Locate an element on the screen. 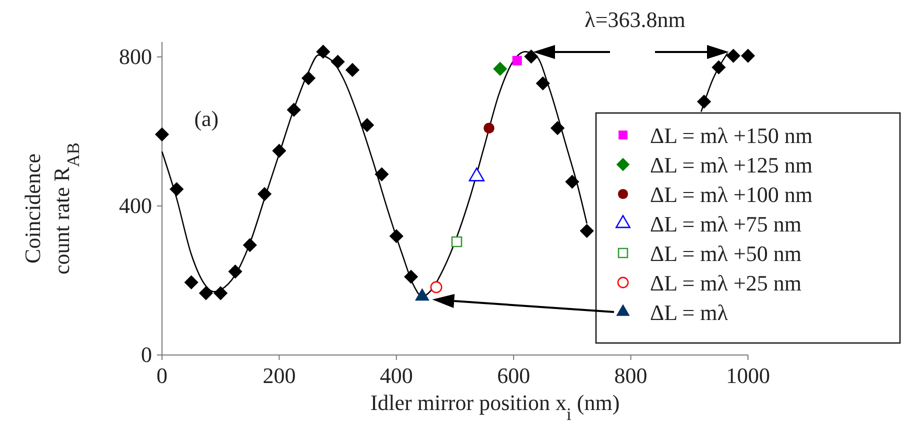  x-tick-label: 600 is located at coordinates (513, 375).